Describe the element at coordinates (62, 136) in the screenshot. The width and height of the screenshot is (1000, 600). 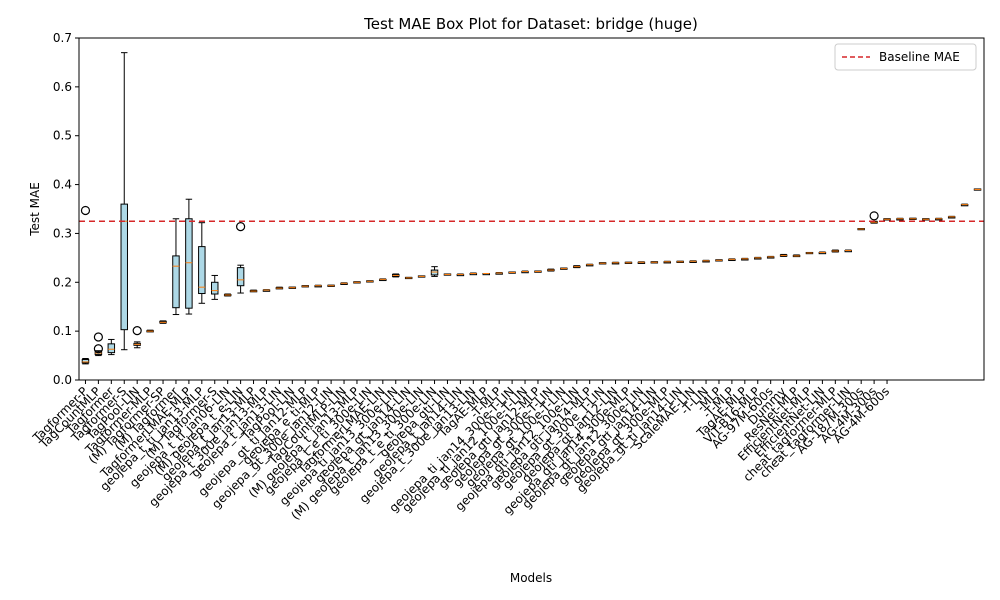
I see `y-tick-label: 0.5` at that location.